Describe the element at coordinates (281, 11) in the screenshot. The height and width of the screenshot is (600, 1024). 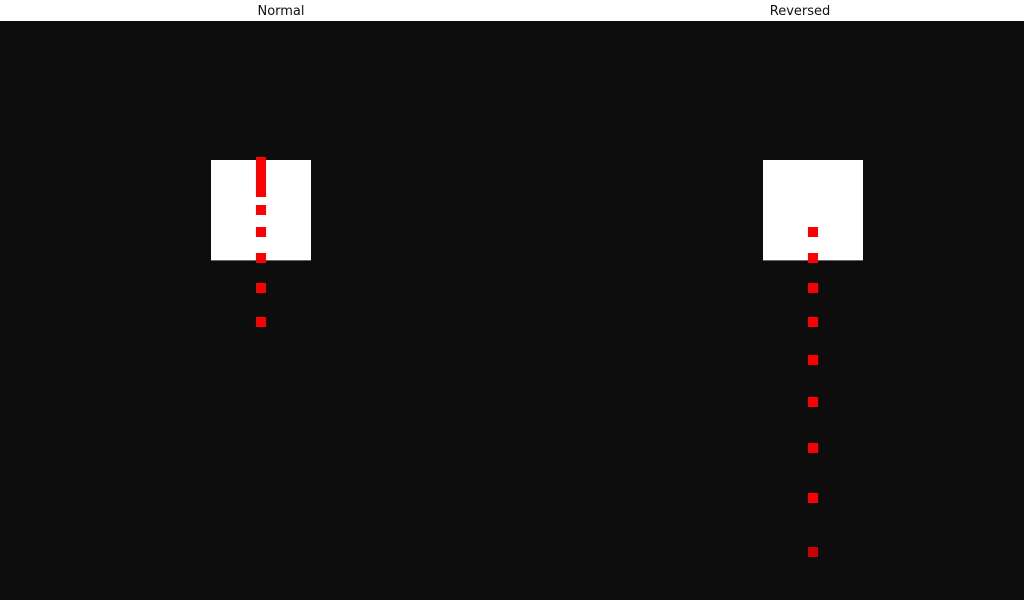
I see `panel-title-normal: Normal` at that location.